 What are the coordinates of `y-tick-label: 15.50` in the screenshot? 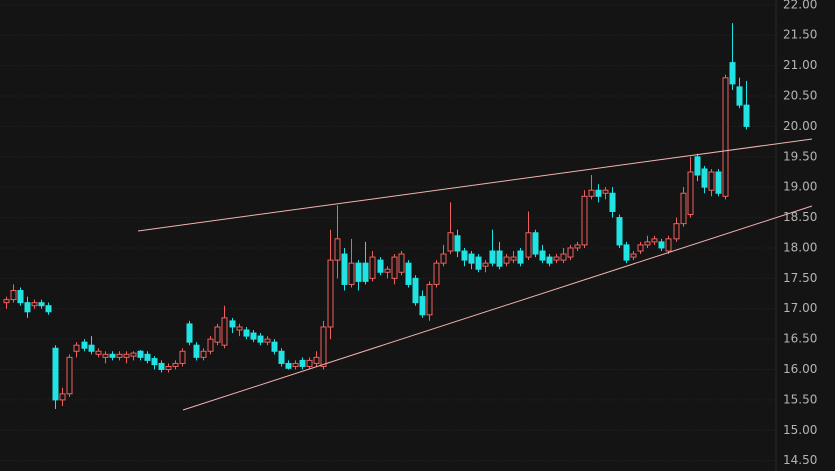 It's located at (800, 399).